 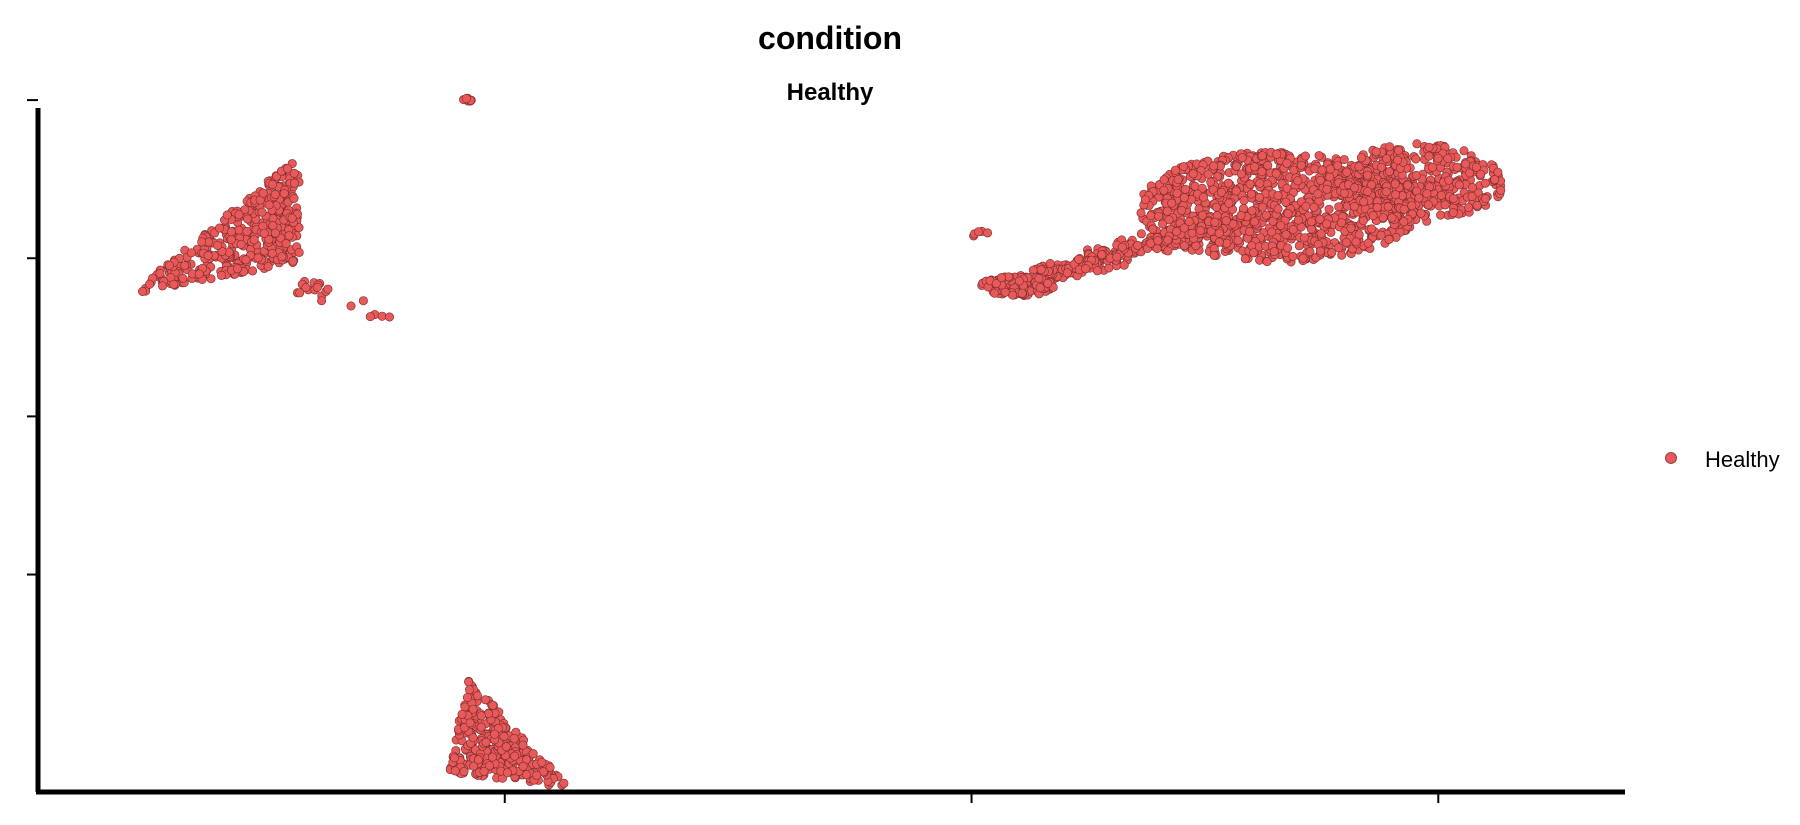 I want to click on chart-title: condition, so click(x=830, y=38).